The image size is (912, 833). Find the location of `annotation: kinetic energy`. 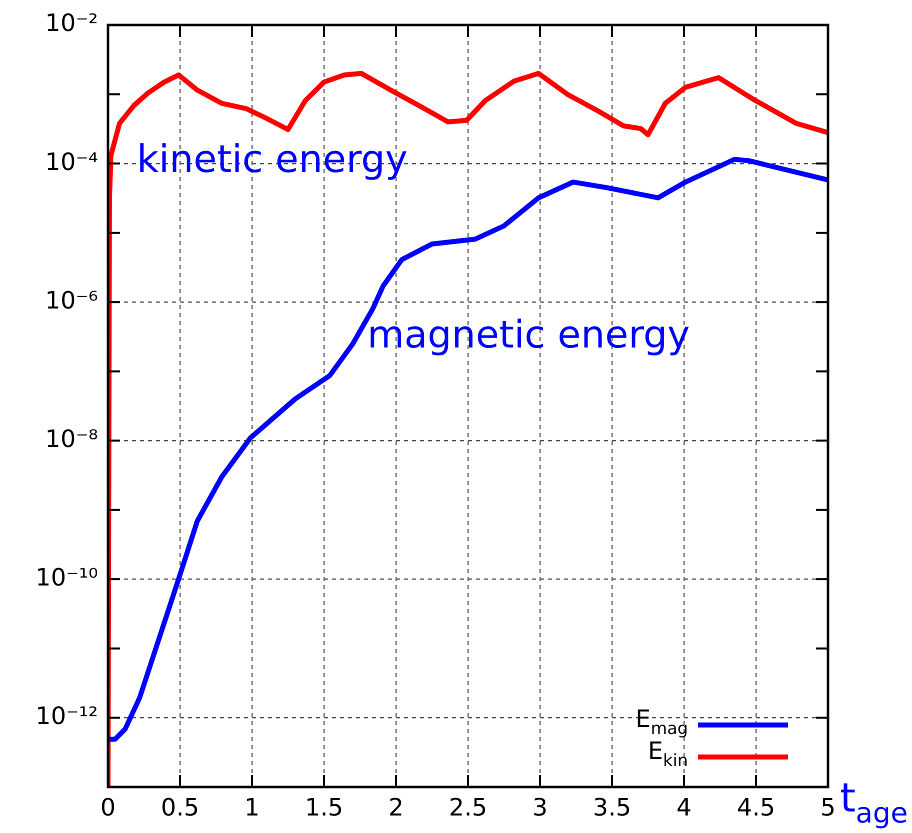

annotation: kinetic energy is located at coordinates (272, 159).